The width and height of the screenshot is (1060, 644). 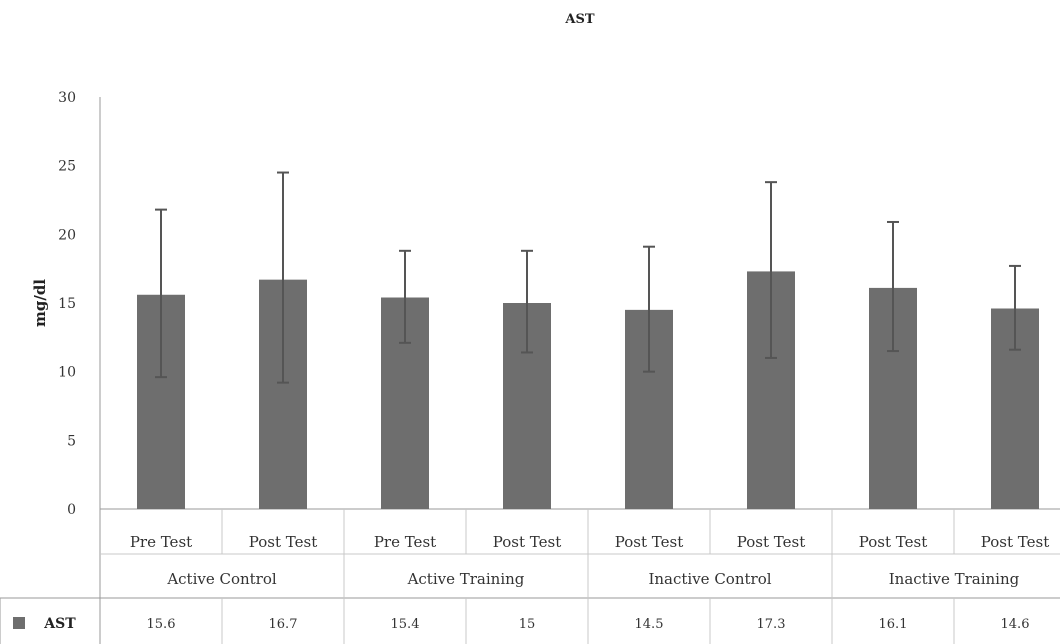 What do you see at coordinates (19, 623) in the screenshot?
I see `legend-swatch` at bounding box center [19, 623].